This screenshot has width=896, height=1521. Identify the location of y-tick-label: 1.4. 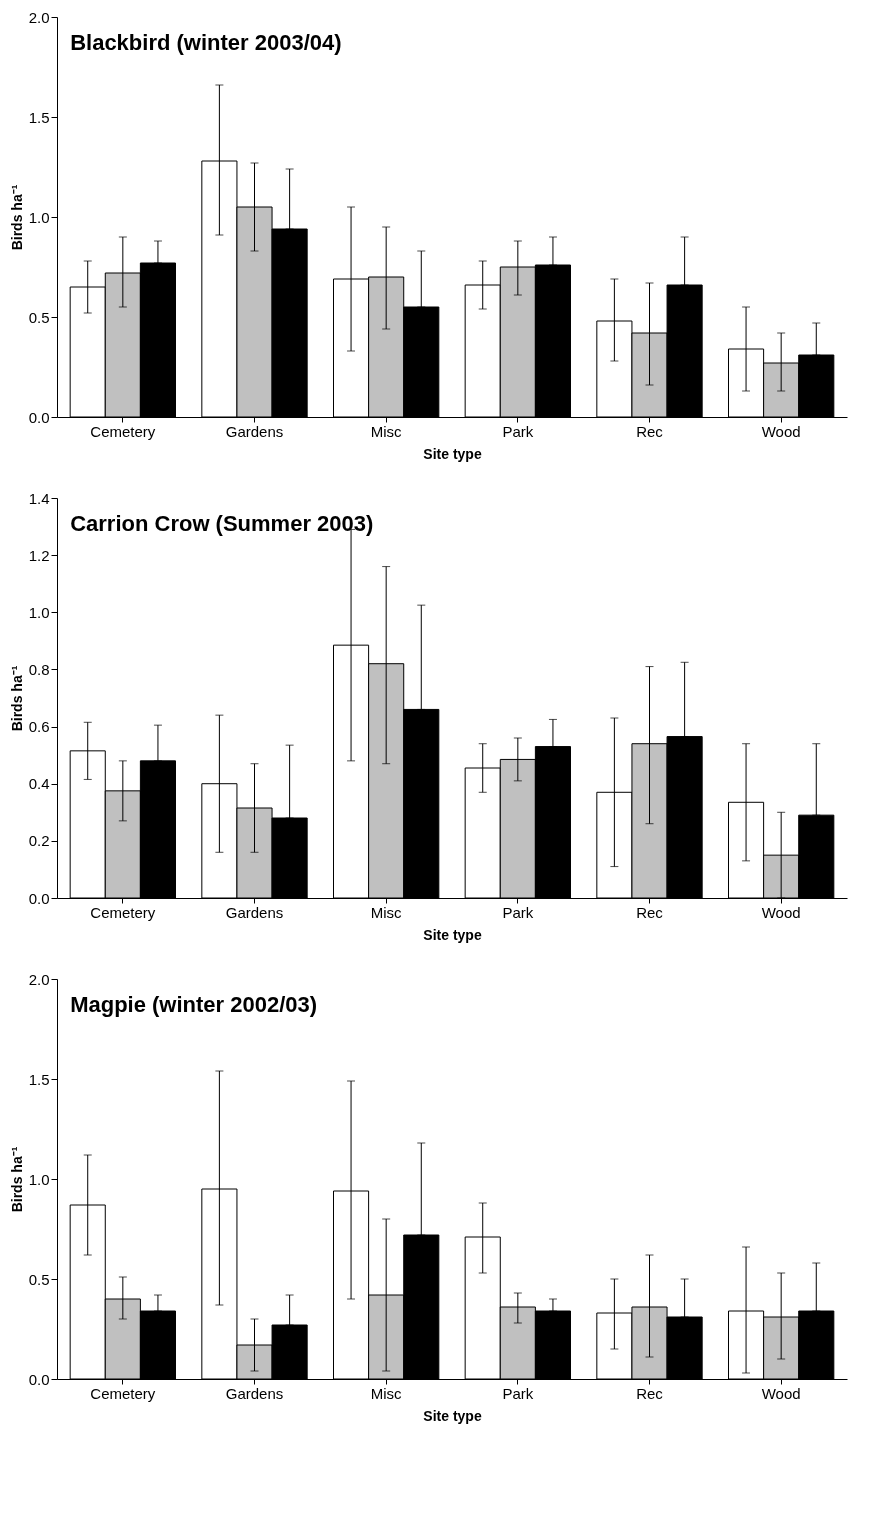
(39, 498).